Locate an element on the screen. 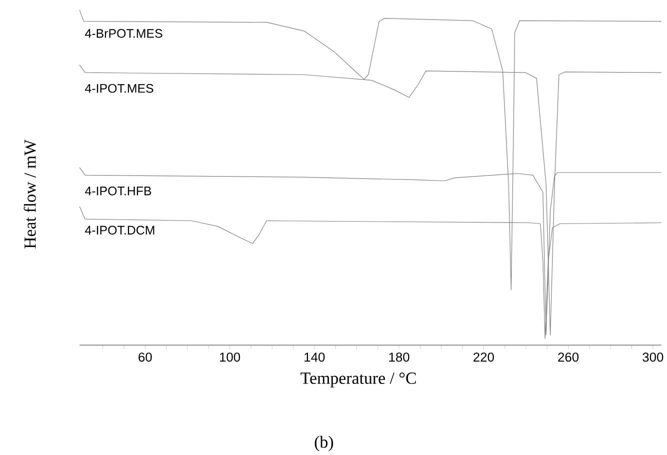 Image resolution: width=667 pixels, height=455 pixels. x-tick-label: 140 is located at coordinates (314, 357).